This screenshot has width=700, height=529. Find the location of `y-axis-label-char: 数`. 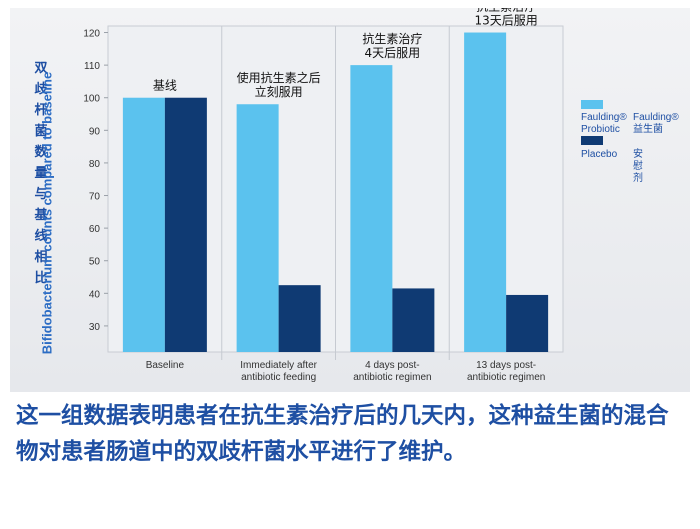

y-axis-label-char: 数 is located at coordinates (41, 152).